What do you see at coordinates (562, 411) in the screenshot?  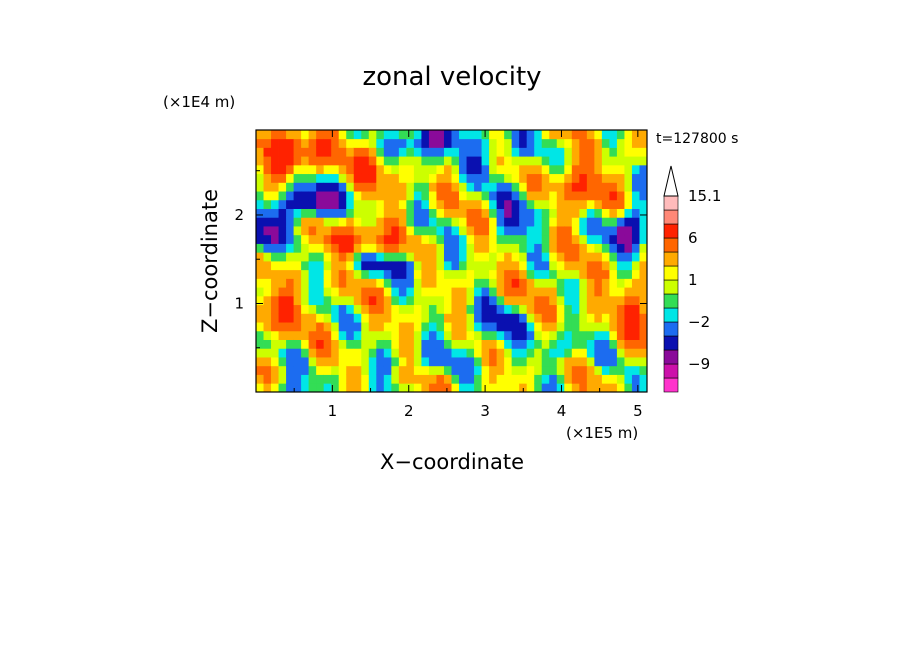 I see `x-tick-label: 4` at bounding box center [562, 411].